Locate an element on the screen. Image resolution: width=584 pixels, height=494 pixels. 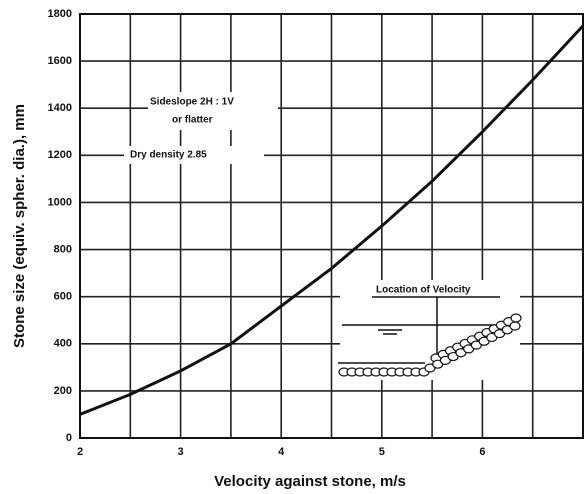
x-tick-label: 6 is located at coordinates (482, 452).